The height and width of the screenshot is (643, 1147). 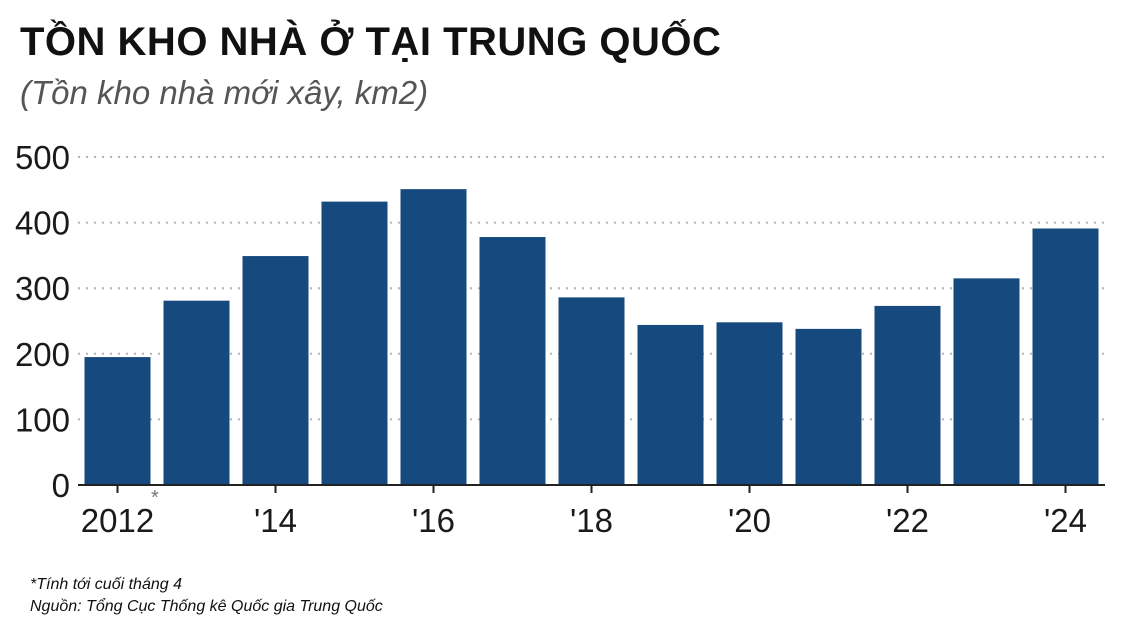 I want to click on chart-subtitle: (Tồn kho nhà mới xây, km2), so click(x=224, y=92).